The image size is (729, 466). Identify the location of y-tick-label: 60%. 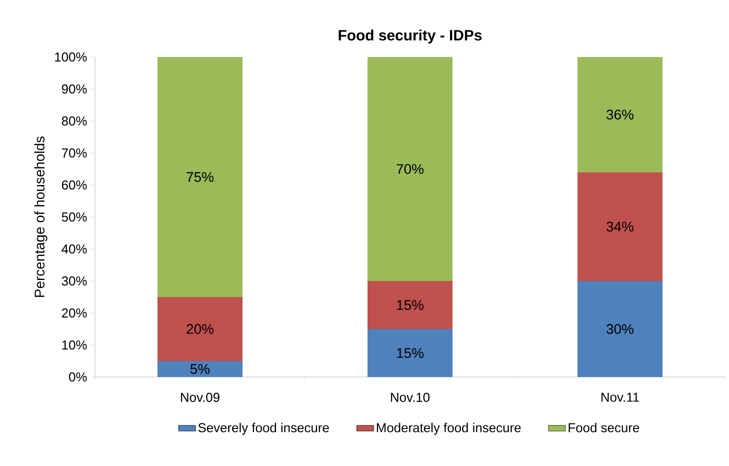
(74, 185).